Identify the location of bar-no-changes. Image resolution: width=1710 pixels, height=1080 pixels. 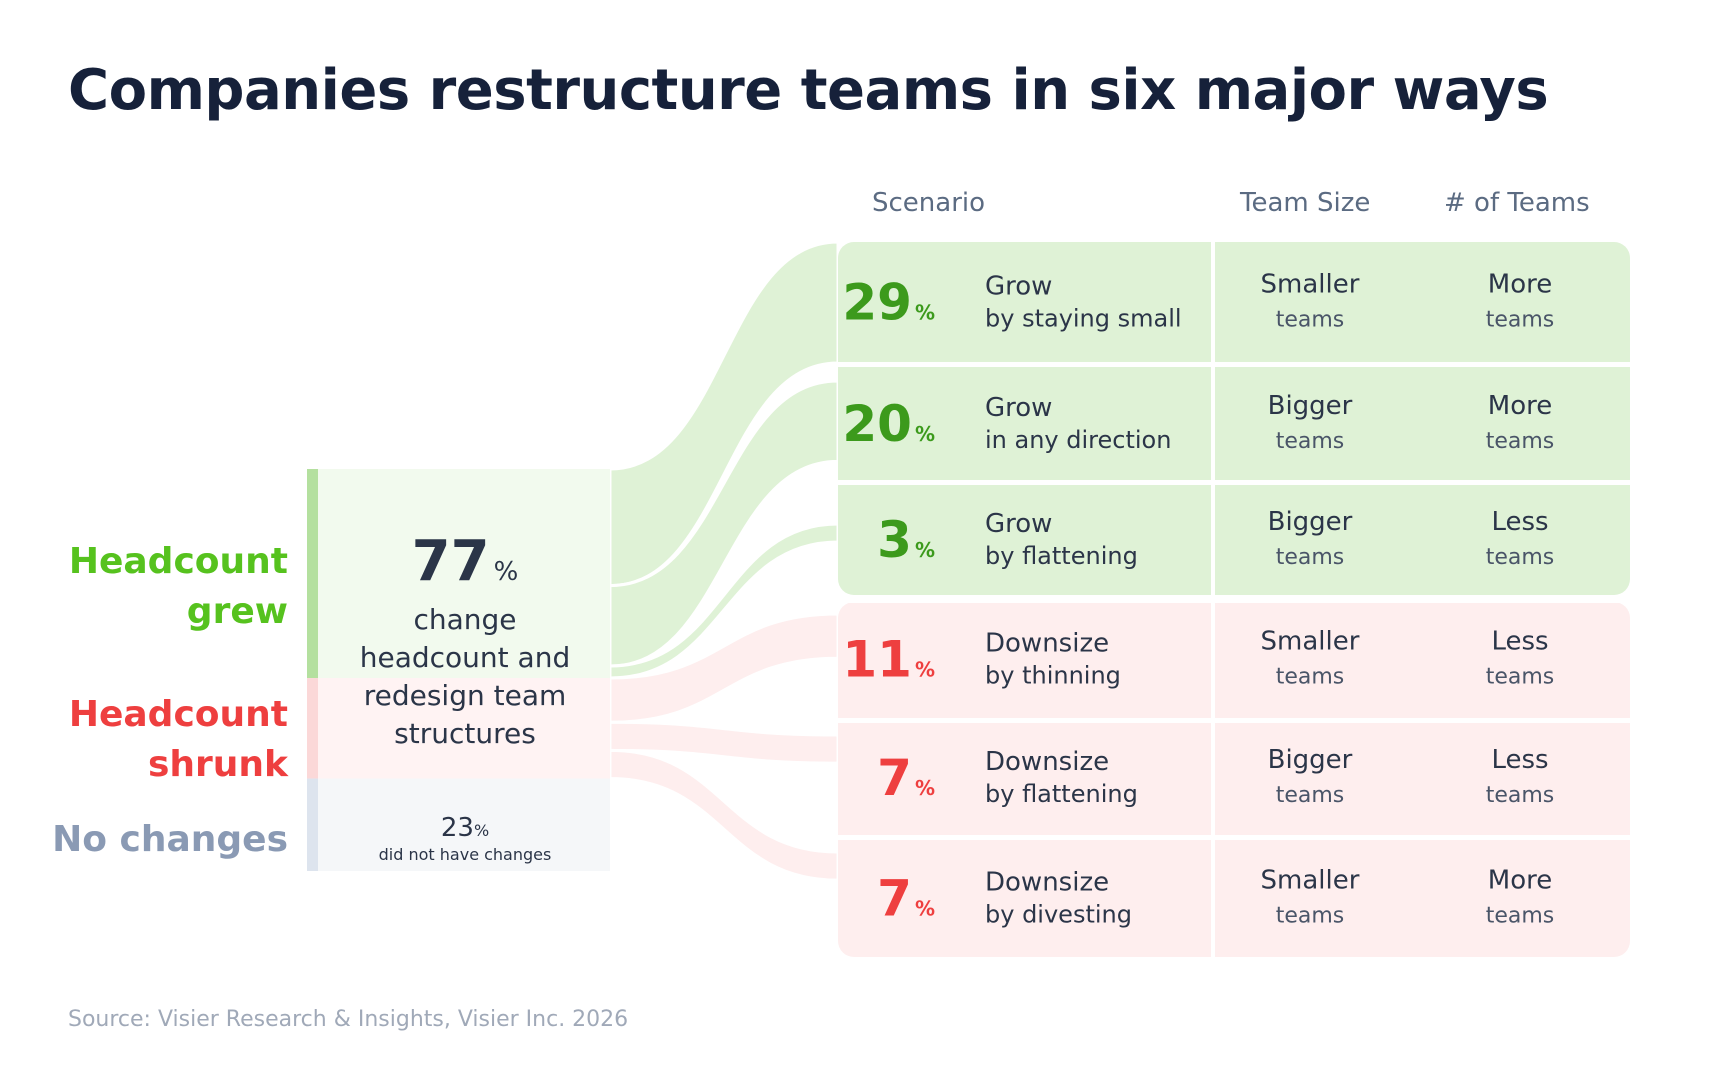
(312, 824).